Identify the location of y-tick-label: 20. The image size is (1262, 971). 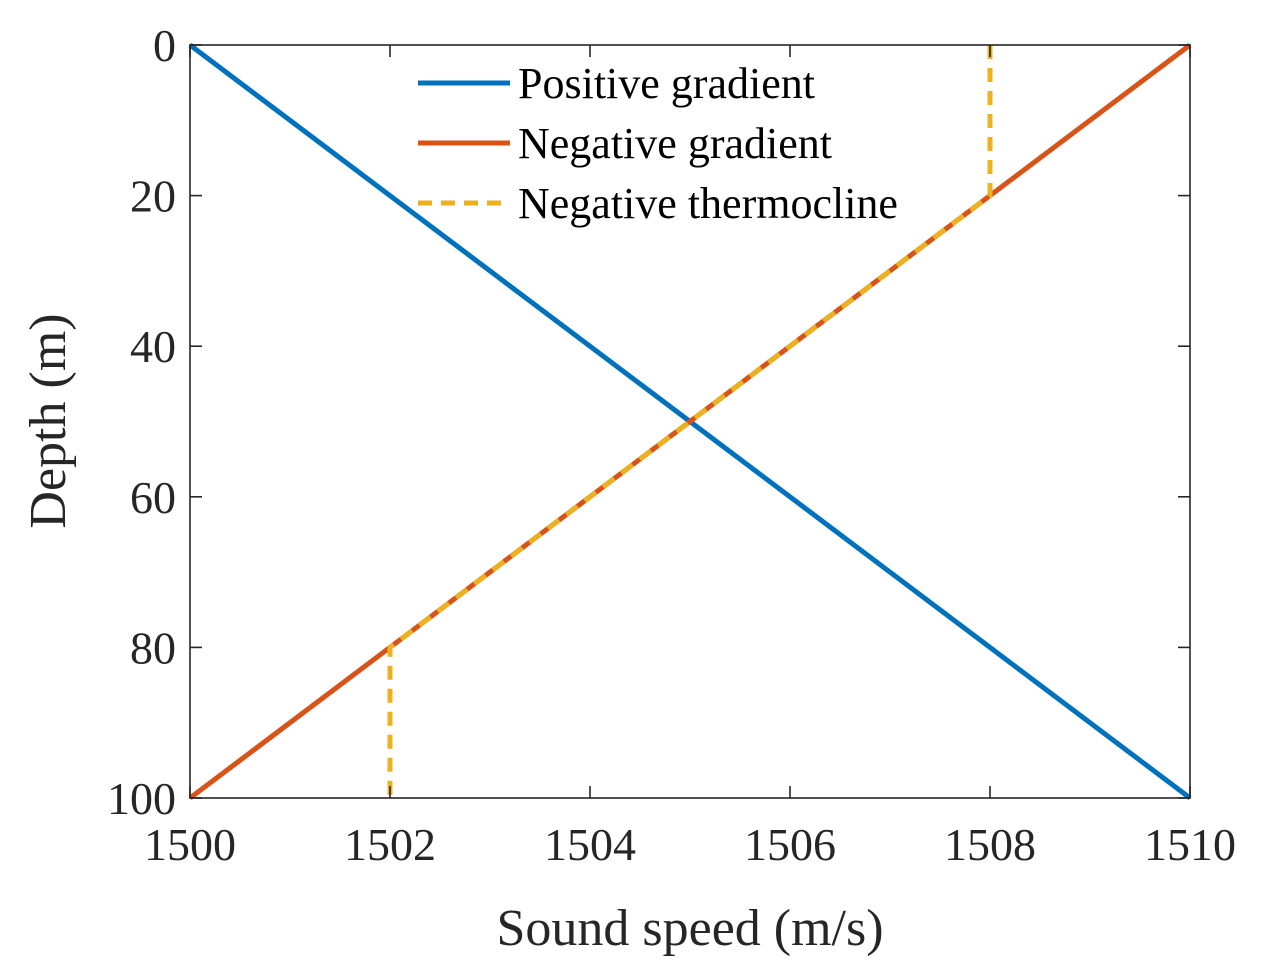
(153, 196).